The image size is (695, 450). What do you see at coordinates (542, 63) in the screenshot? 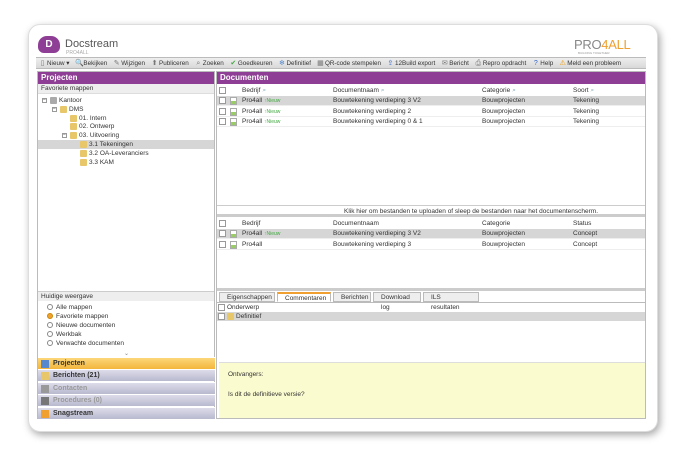
I see `toolbar-help-button: ? Help` at bounding box center [542, 63].